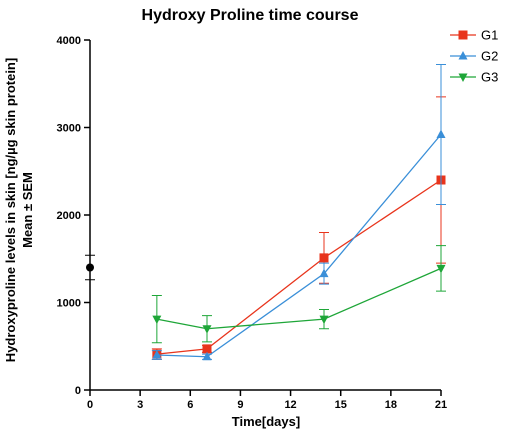  I want to click on x-tick-label: 0, so click(90, 405).